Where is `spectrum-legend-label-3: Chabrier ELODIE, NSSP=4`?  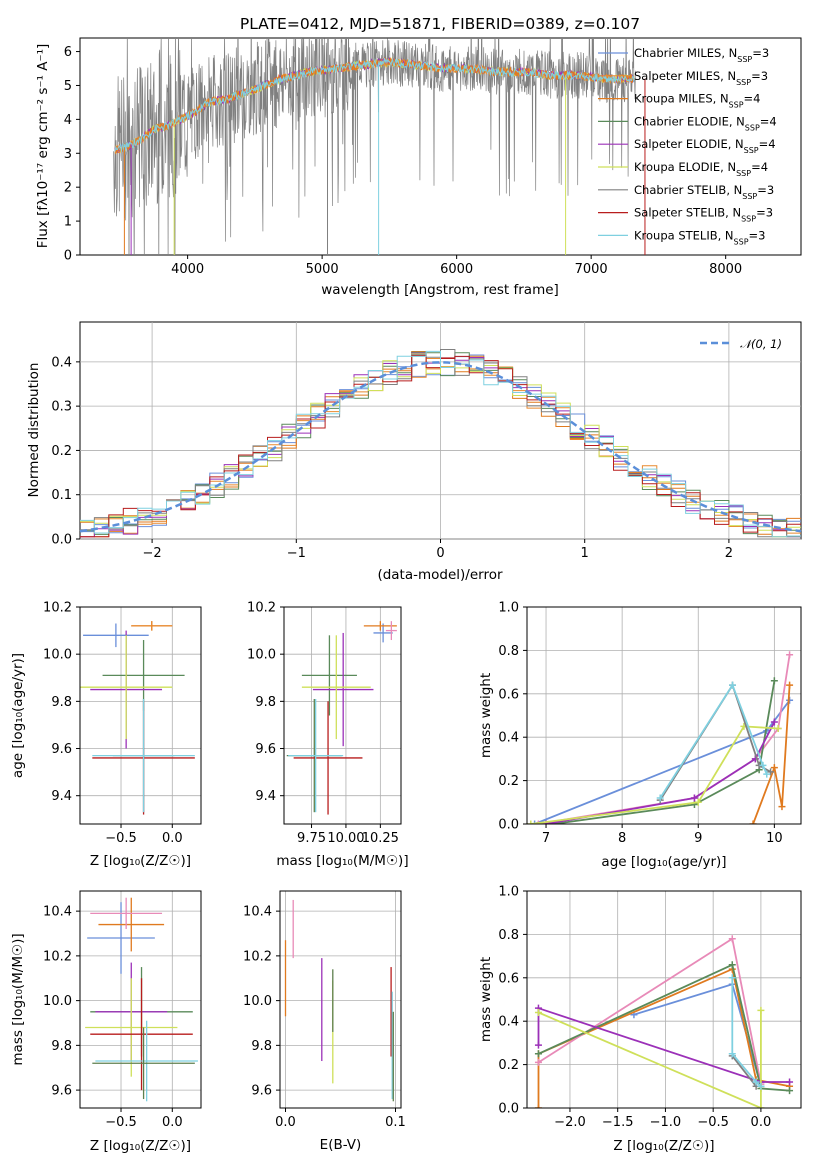 spectrum-legend-label-3: Chabrier ELODIE, NSSP=4 is located at coordinates (705, 122).